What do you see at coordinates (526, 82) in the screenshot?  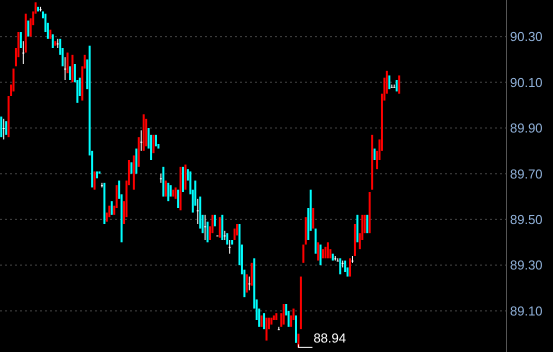 I see `y-tick-label: 90.10` at bounding box center [526, 82].